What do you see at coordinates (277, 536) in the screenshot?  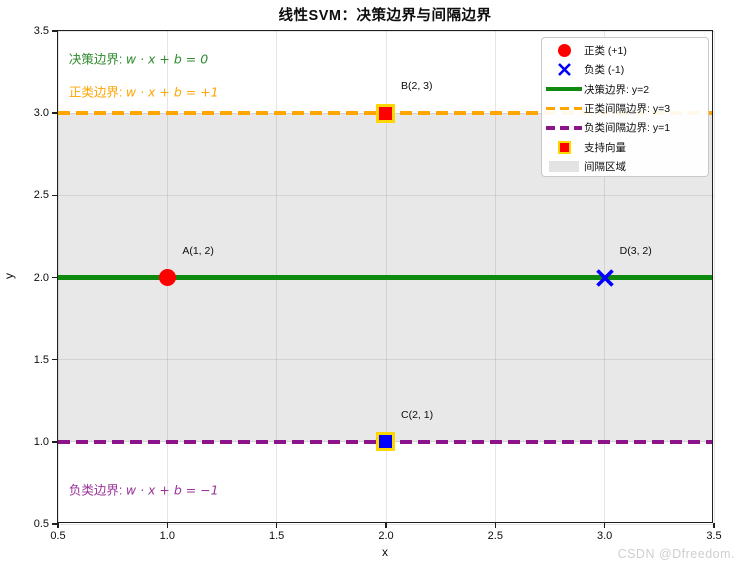 I see `x-tick-label: 1.5` at bounding box center [277, 536].